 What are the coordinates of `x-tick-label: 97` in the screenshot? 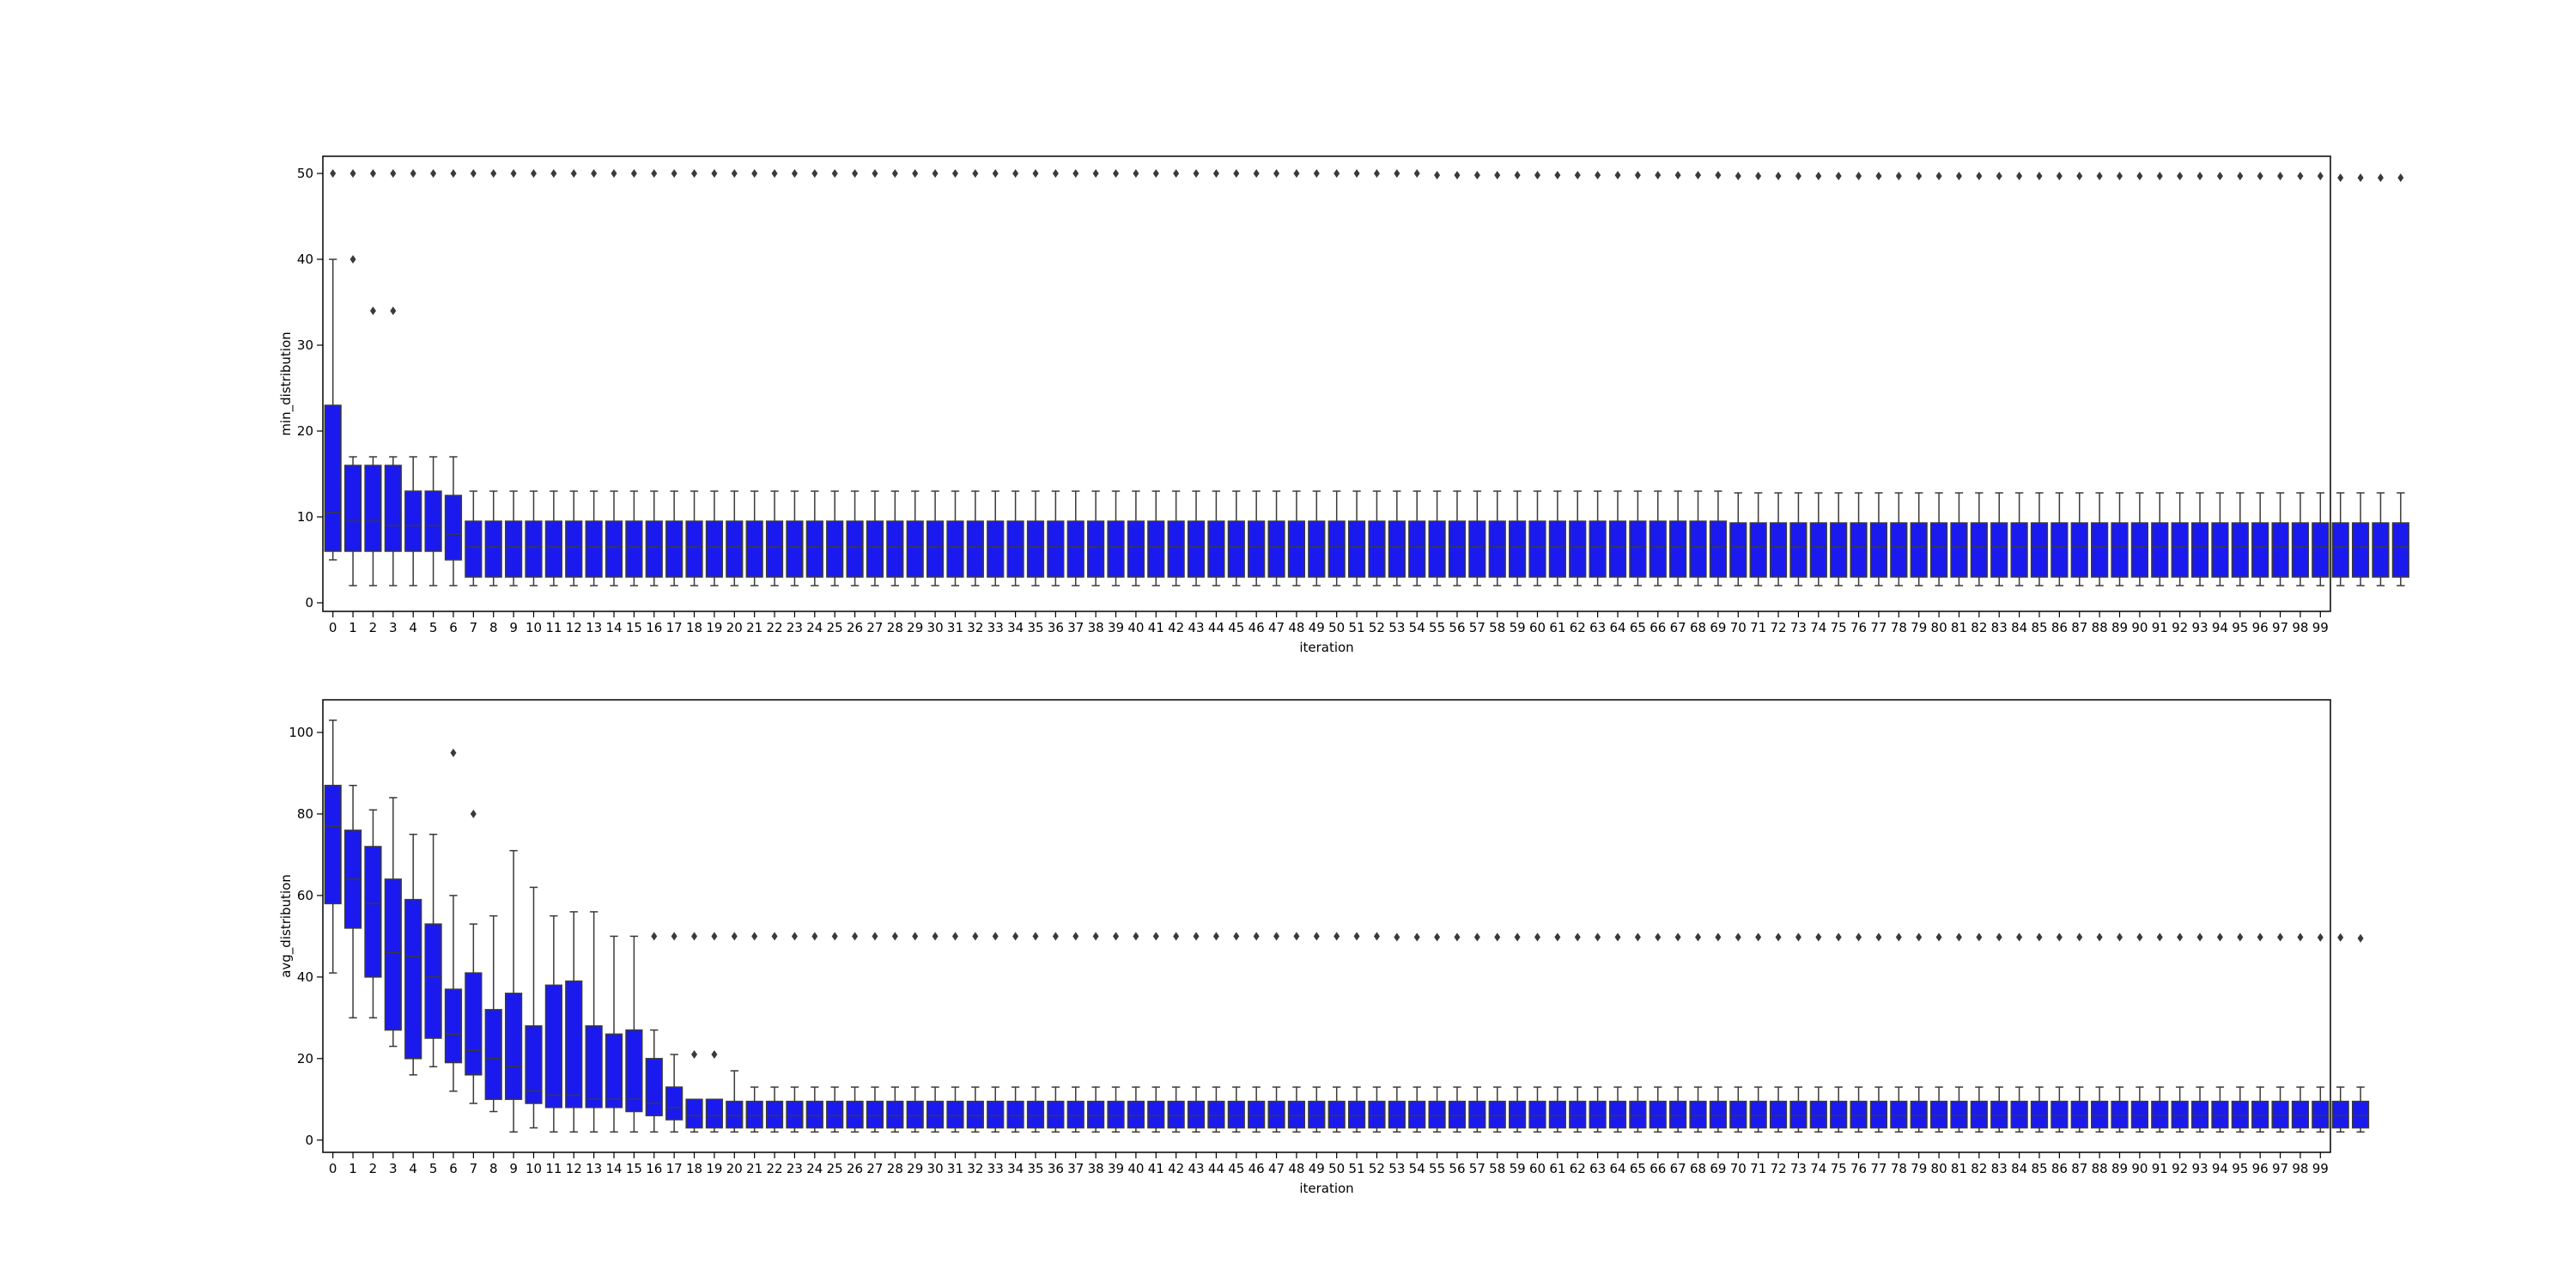 It's located at (2280, 1169).